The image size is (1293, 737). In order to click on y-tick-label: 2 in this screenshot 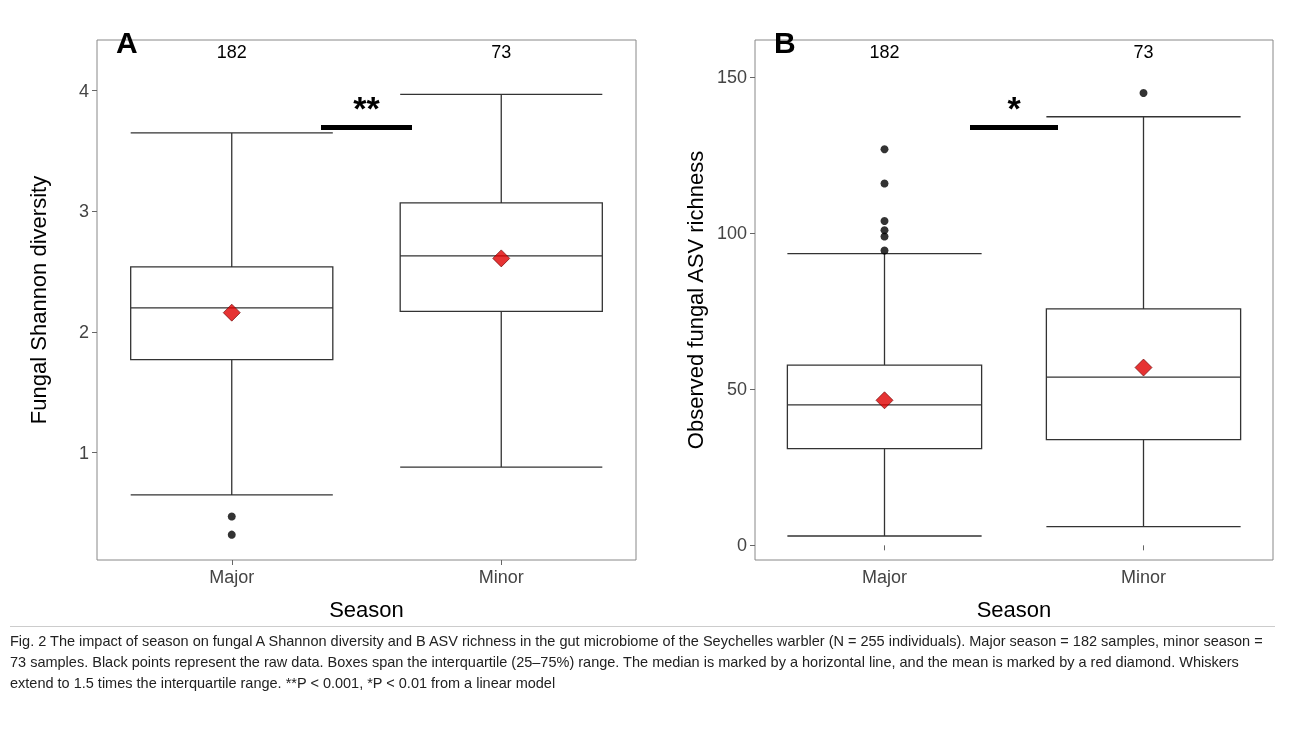, I will do `click(83, 331)`.